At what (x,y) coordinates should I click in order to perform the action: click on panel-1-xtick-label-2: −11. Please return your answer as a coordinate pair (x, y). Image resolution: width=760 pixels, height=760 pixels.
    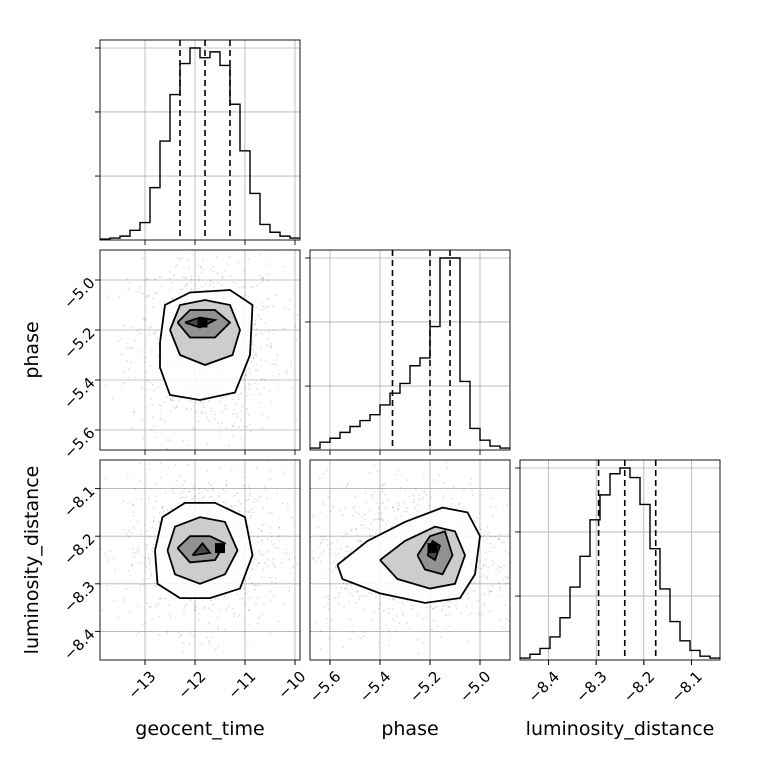
    Looking at the image, I should click on (241, 685).